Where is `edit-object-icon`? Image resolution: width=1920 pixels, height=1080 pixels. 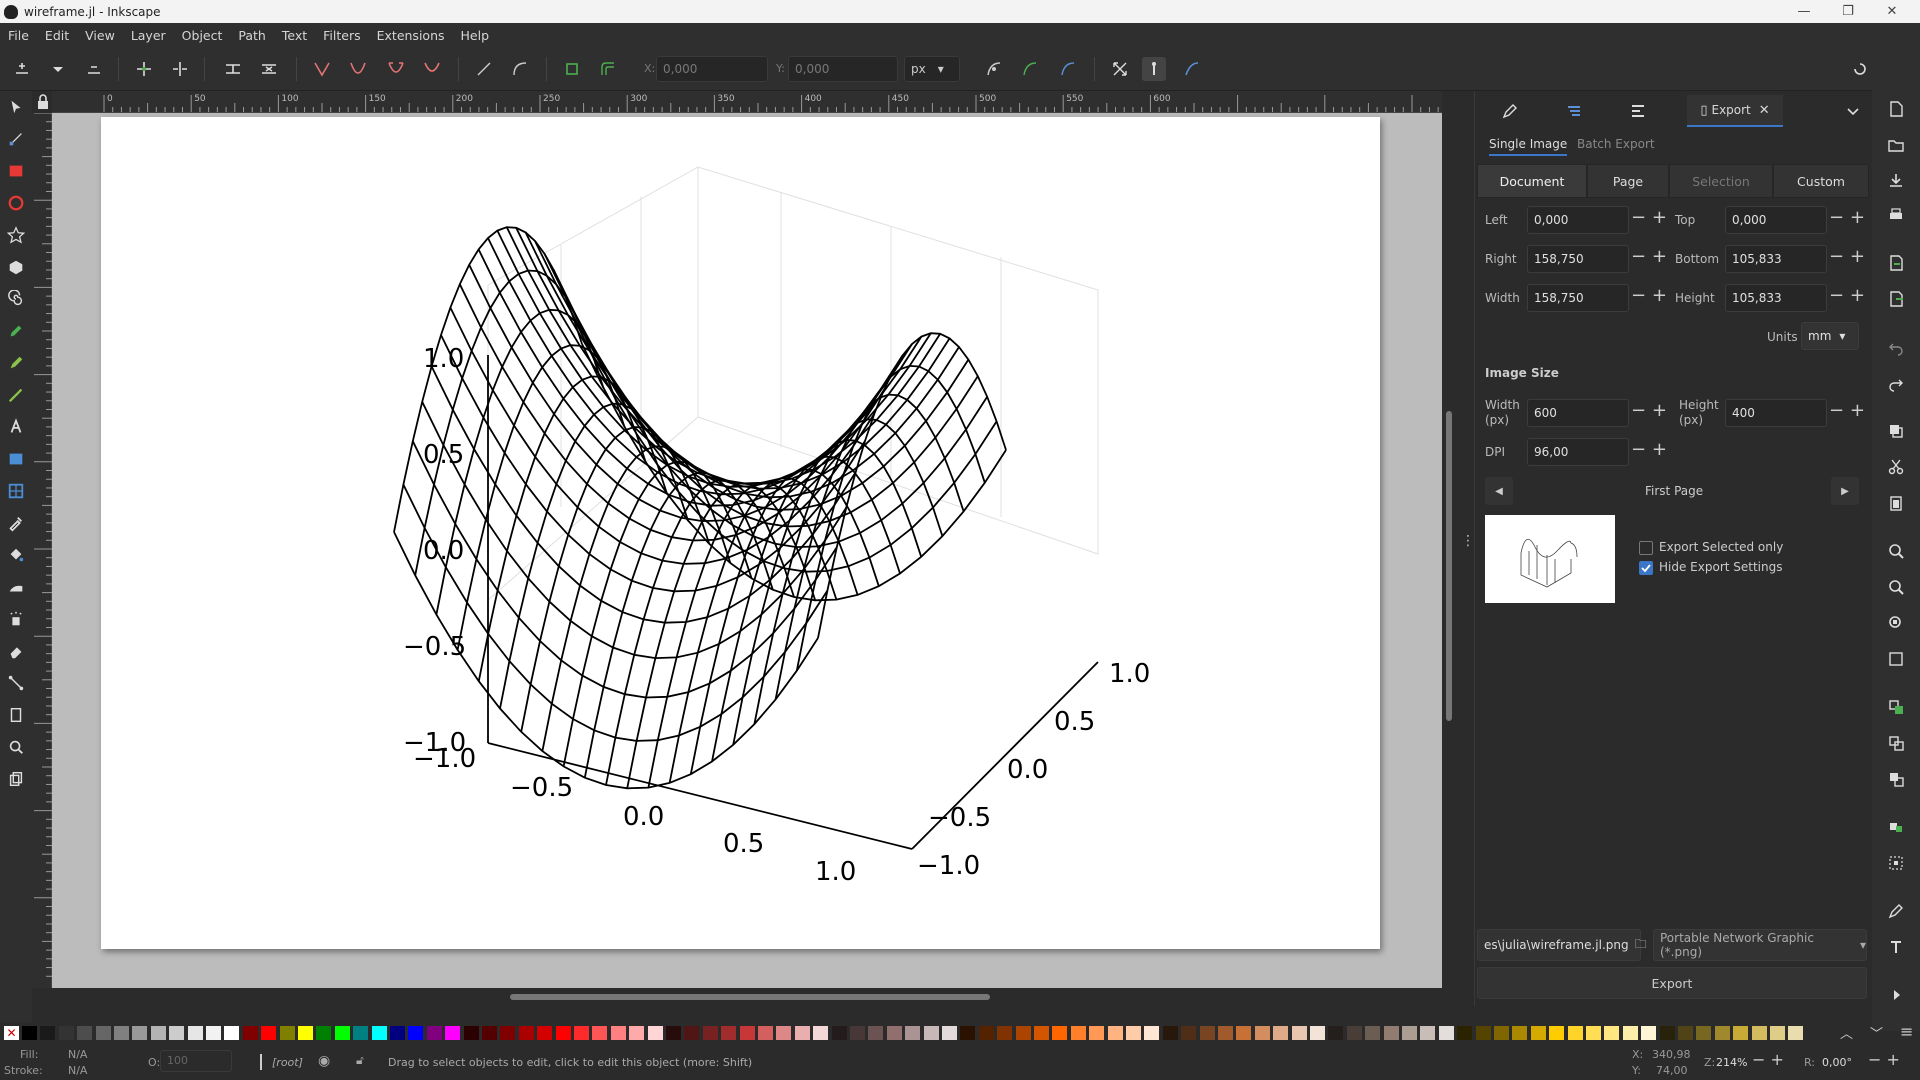
edit-object-icon is located at coordinates (1896, 911).